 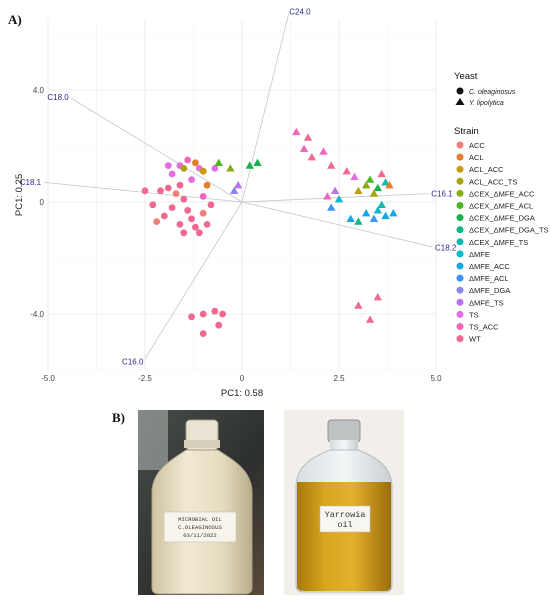 What do you see at coordinates (489, 266) in the screenshot?
I see `strain-legend-label: ΔMFE_ACC` at bounding box center [489, 266].